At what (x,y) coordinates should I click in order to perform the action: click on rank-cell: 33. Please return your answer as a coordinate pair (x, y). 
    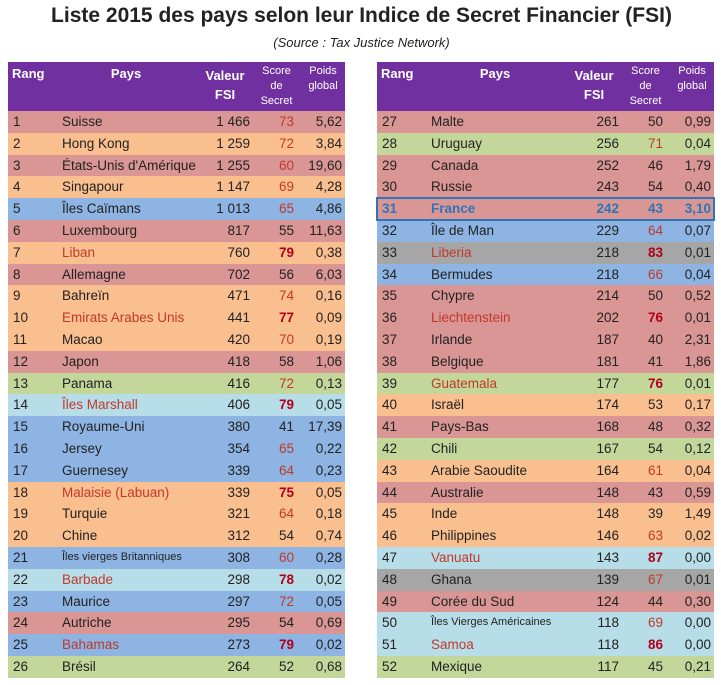
    Looking at the image, I should click on (390, 252).